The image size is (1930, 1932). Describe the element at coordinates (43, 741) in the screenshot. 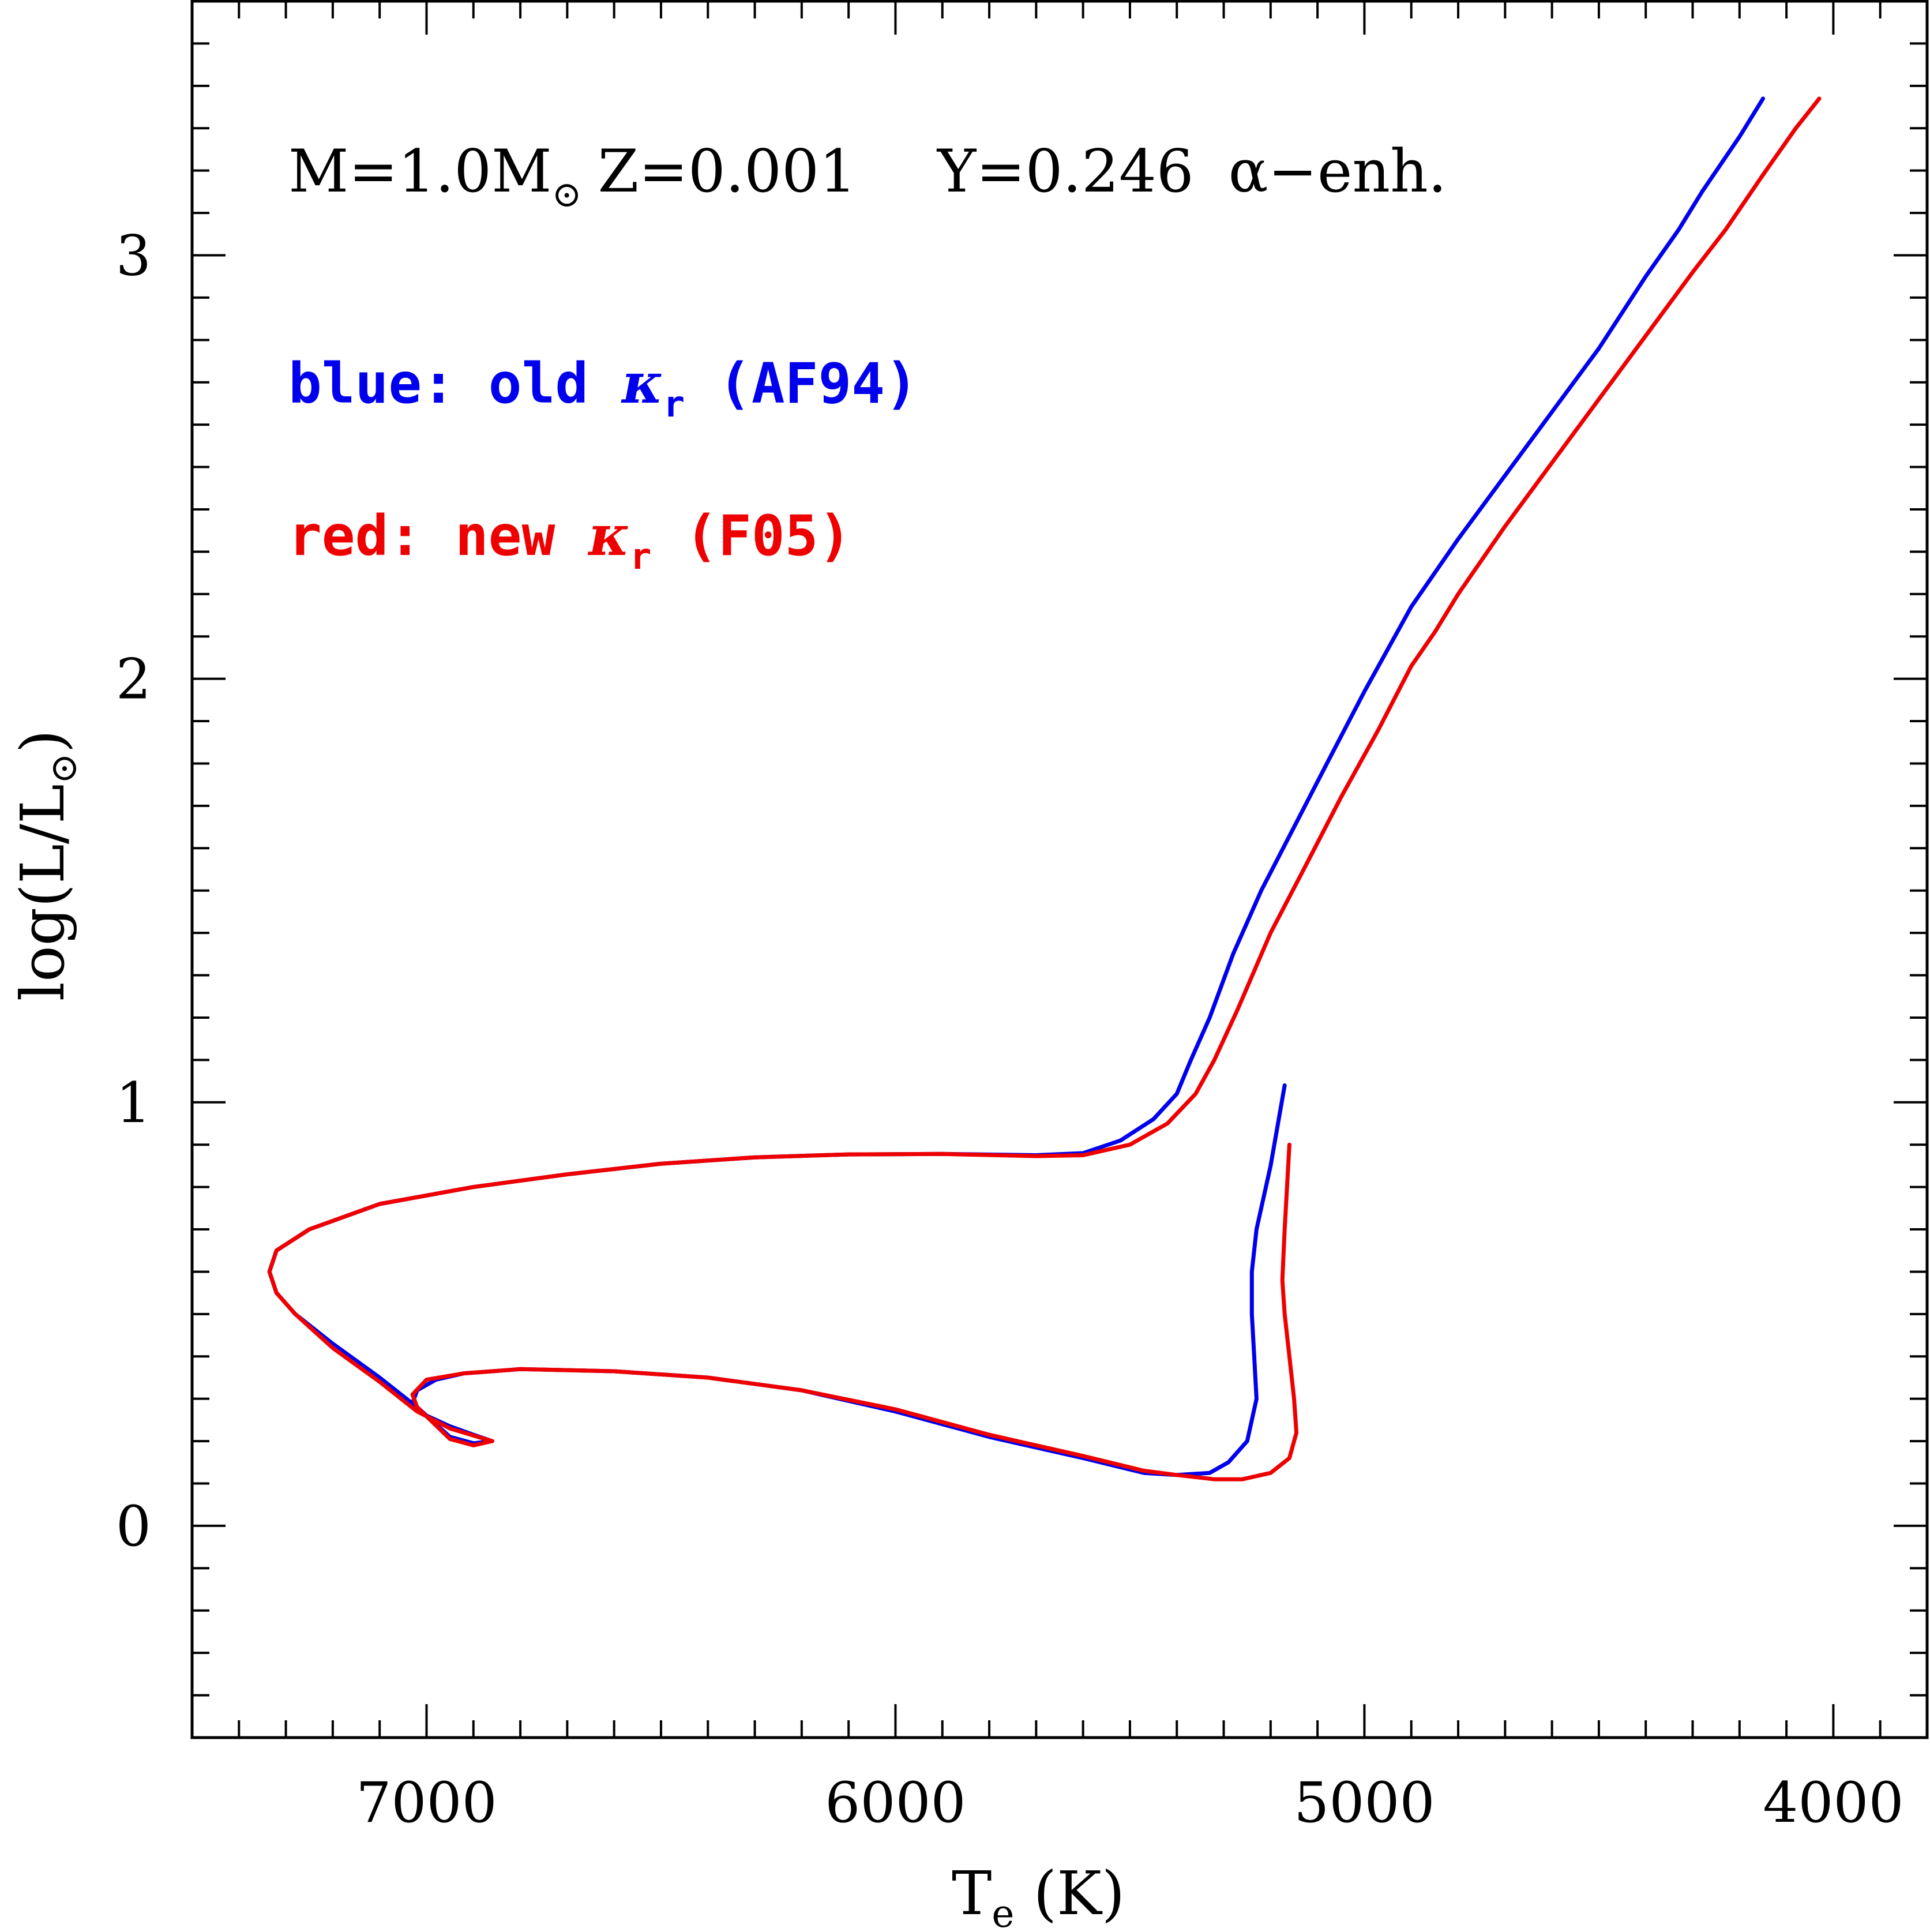

I see `y-axis-title-post: )` at that location.